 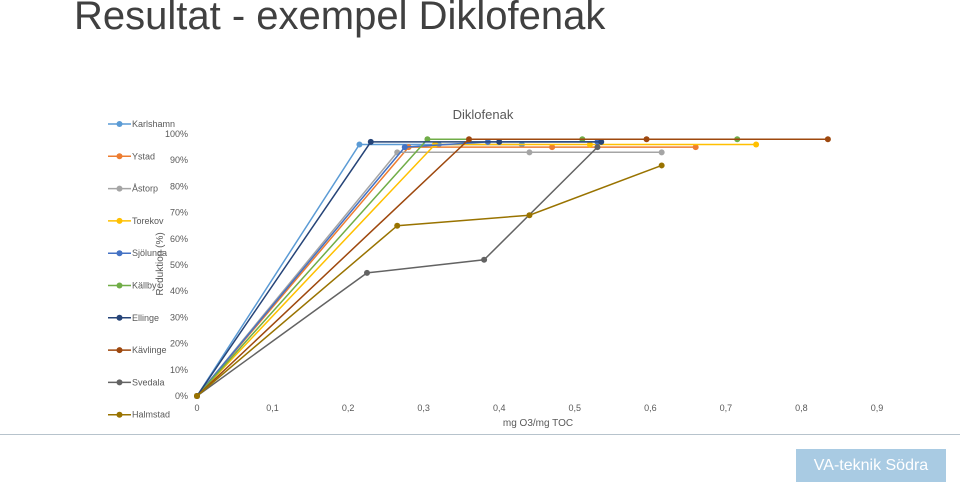 I want to click on x-tick-label: 0,3, so click(x=423, y=408).